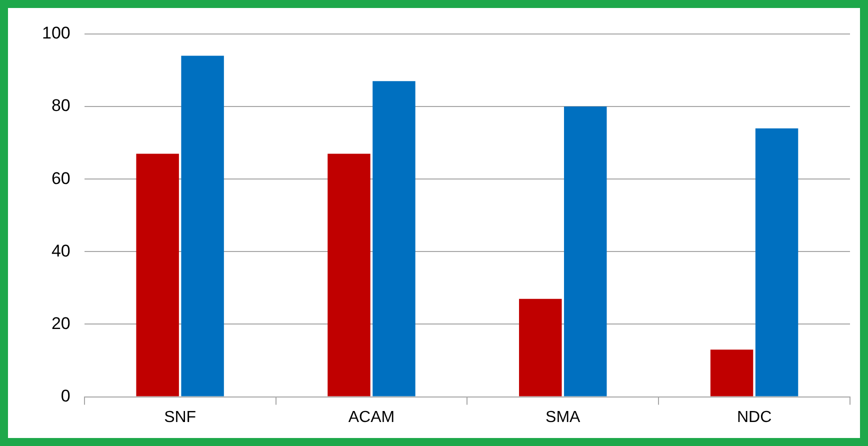 This screenshot has width=868, height=446. Describe the element at coordinates (60, 250) in the screenshot. I see `y-tick-label: 40` at that location.